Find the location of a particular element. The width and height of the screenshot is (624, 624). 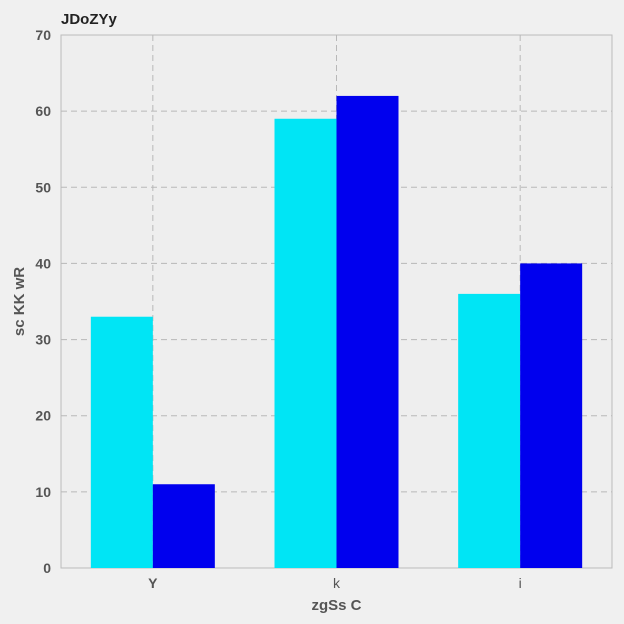

bar-series-2-k is located at coordinates (367, 332).